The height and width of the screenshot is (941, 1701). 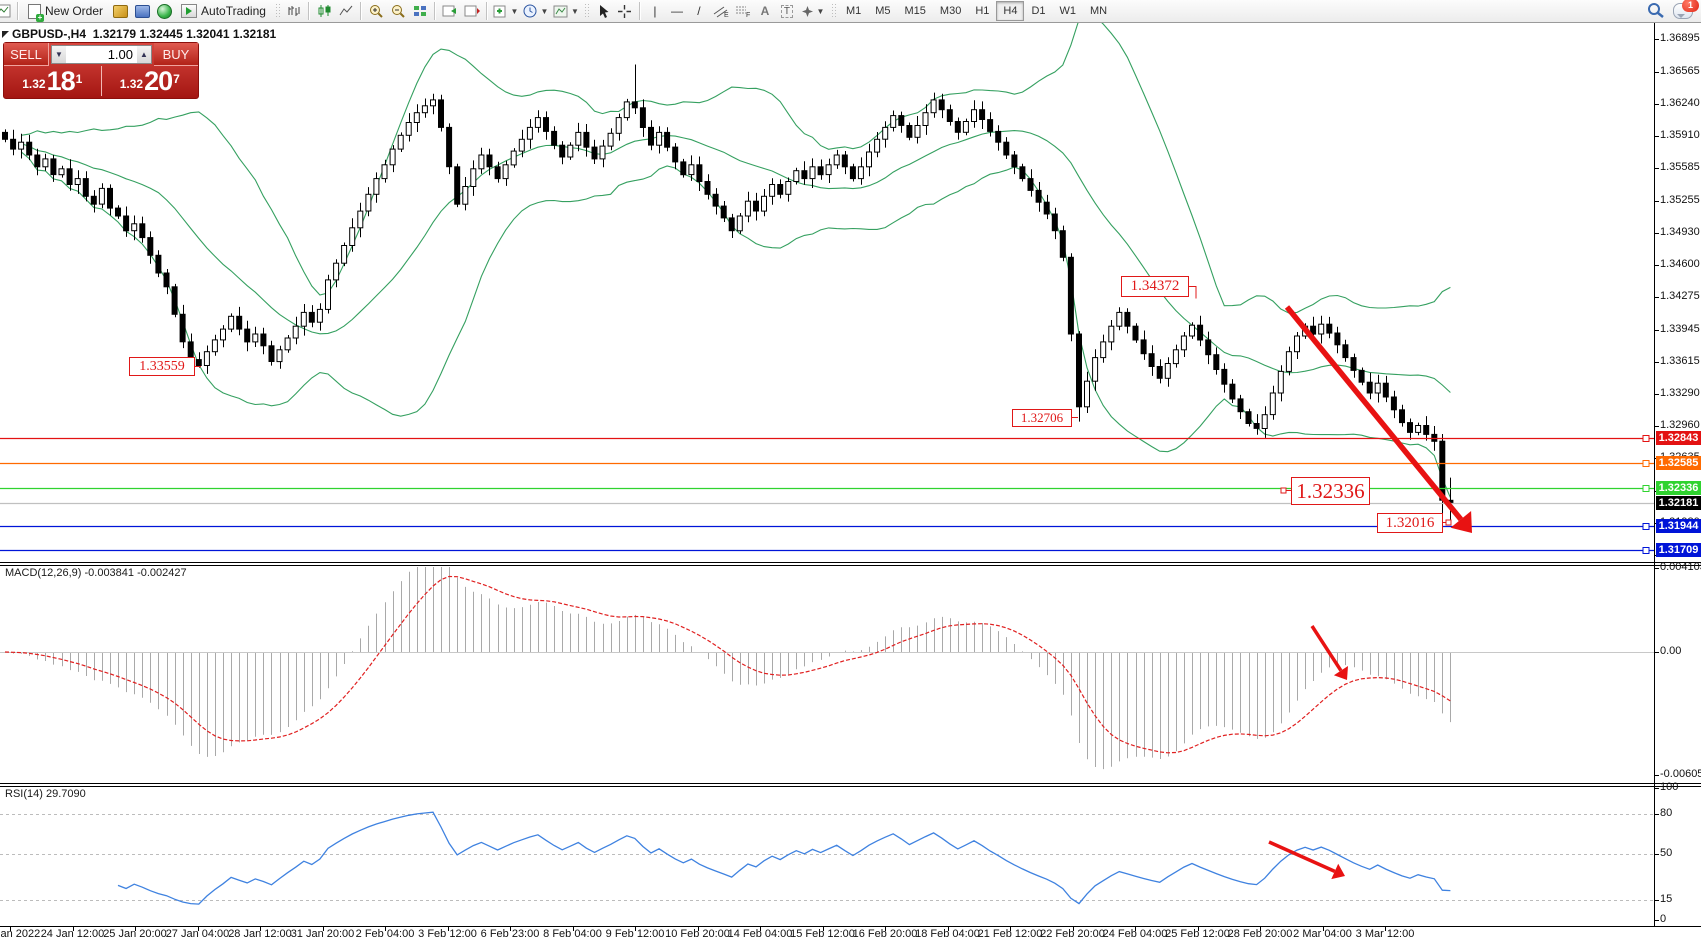 What do you see at coordinates (142, 11) in the screenshot?
I see `data-window-icon` at bounding box center [142, 11].